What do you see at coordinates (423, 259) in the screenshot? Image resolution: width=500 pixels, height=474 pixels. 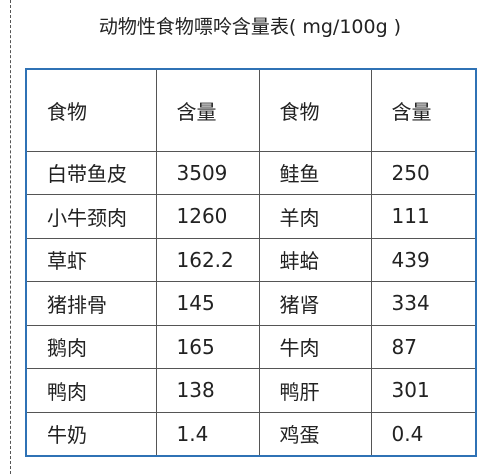 I see `table-cell: 439` at bounding box center [423, 259].